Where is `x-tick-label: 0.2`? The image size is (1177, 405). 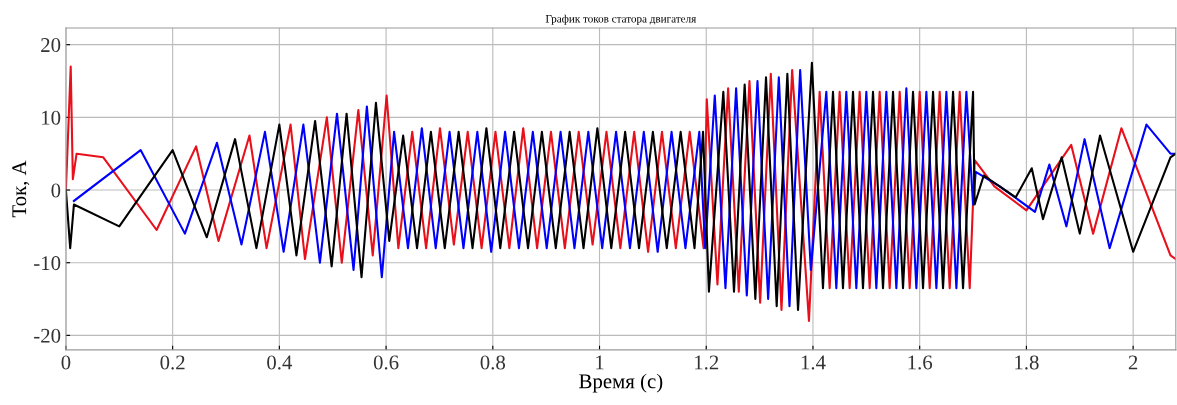 x-tick-label: 0.2 is located at coordinates (172, 362).